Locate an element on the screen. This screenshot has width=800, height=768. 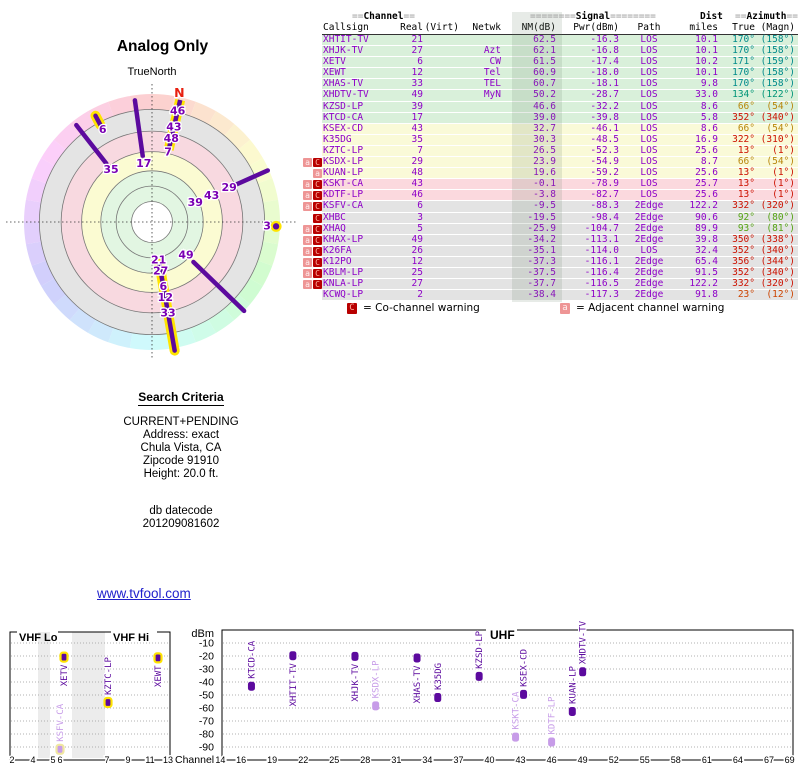
signal-bar-KTCD-CA is located at coordinates (251, 686).